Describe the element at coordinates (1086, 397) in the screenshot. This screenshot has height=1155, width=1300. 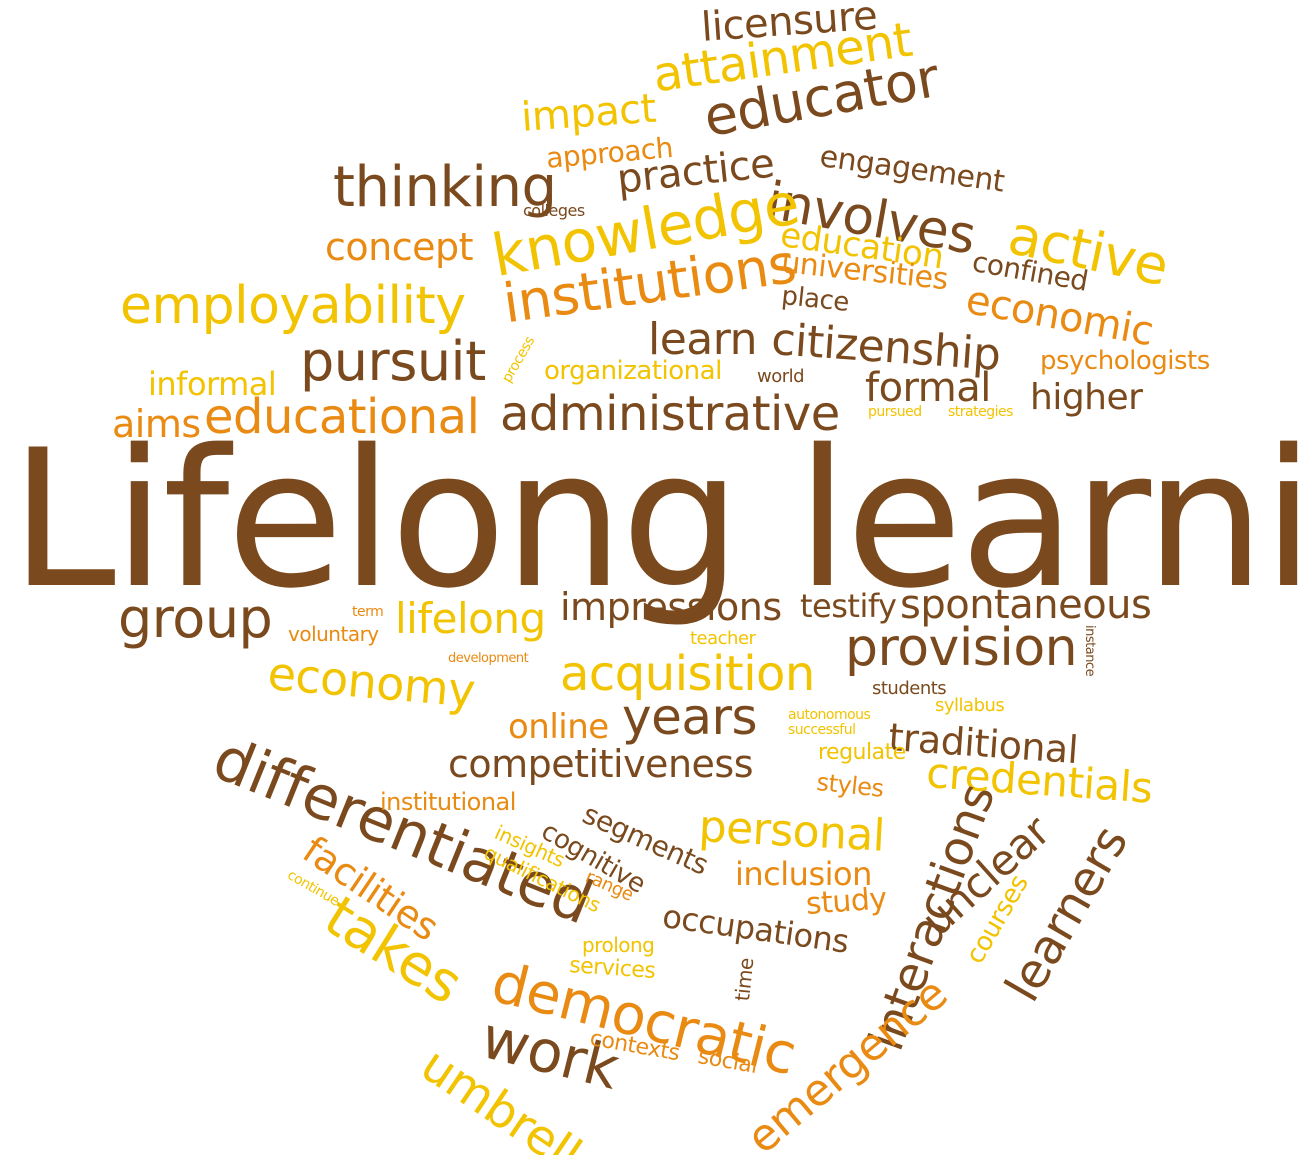
I see `word-higher: higher` at that location.